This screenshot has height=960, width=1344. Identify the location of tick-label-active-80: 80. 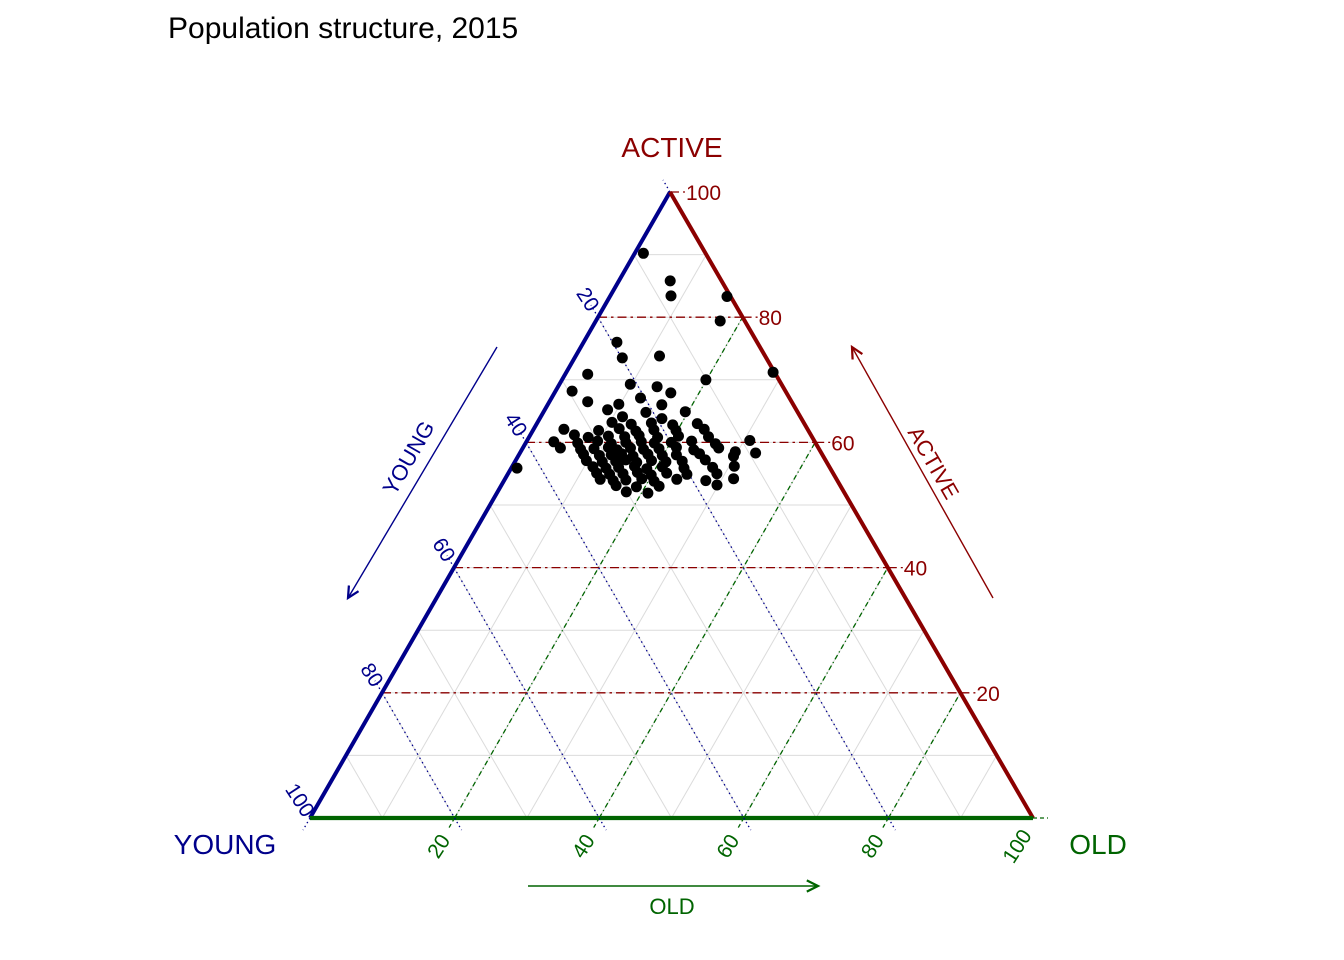
(770, 318).